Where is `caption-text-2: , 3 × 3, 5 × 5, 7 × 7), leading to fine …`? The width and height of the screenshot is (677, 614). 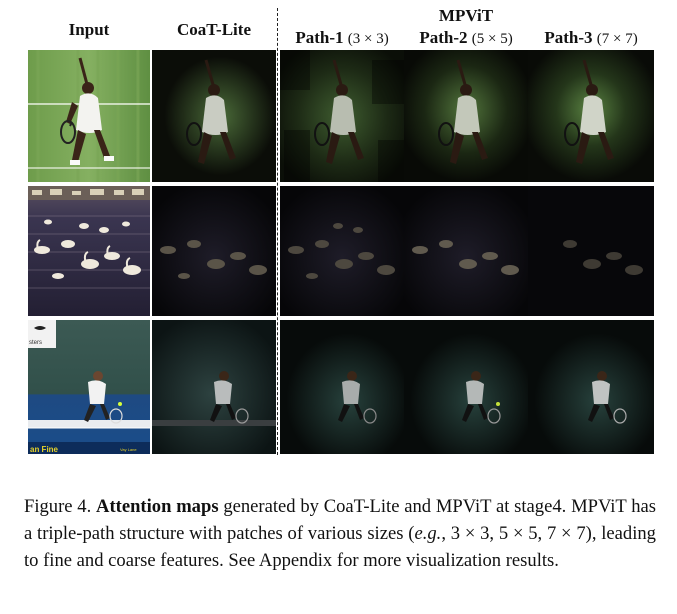
caption-text-2: , 3 × 3, 5 × 5, 7 × 7), leading to fine … is located at coordinates (340, 547).